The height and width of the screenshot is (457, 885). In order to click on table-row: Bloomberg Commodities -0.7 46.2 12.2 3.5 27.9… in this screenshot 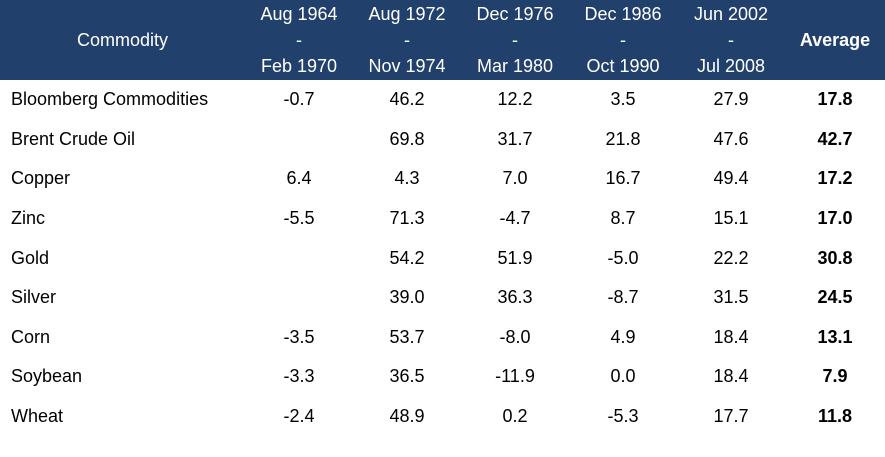, I will do `click(442, 100)`.